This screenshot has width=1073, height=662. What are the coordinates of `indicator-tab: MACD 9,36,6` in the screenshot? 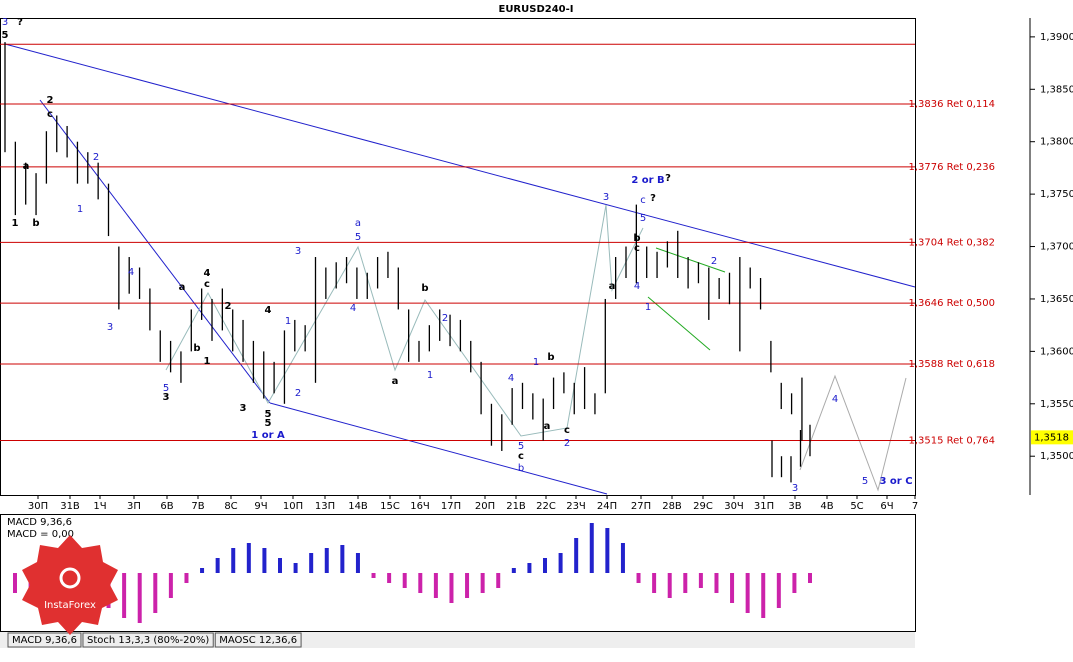 It's located at (44, 640).